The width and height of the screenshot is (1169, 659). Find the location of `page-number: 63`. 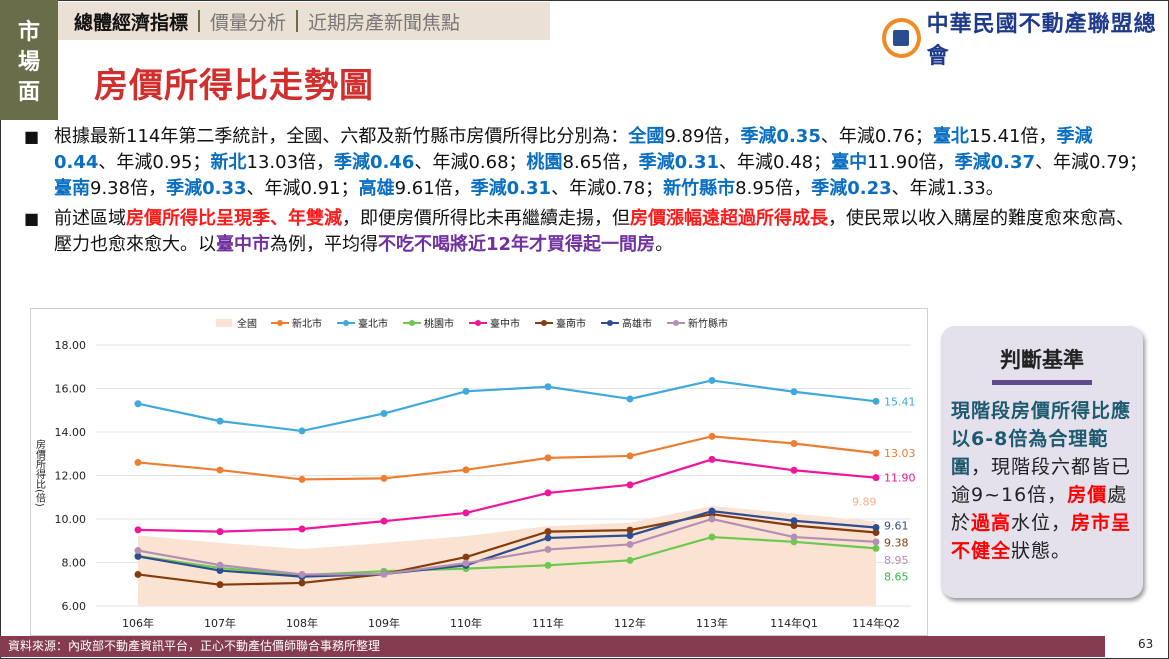

page-number: 63 is located at coordinates (1146, 644).